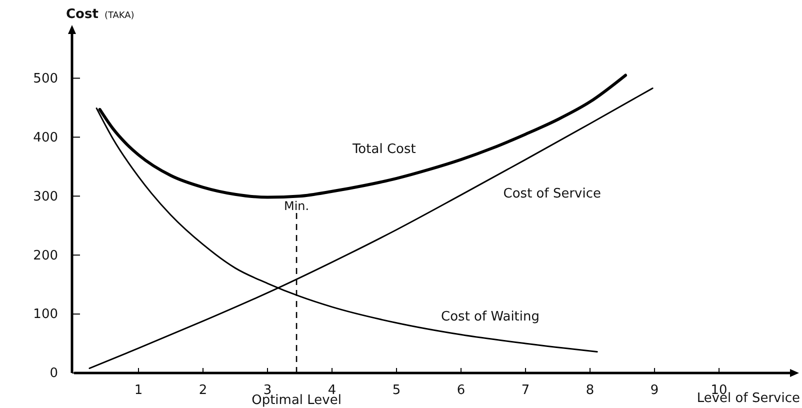  Describe the element at coordinates (54, 374) in the screenshot. I see `y-tick-label: 0` at that location.